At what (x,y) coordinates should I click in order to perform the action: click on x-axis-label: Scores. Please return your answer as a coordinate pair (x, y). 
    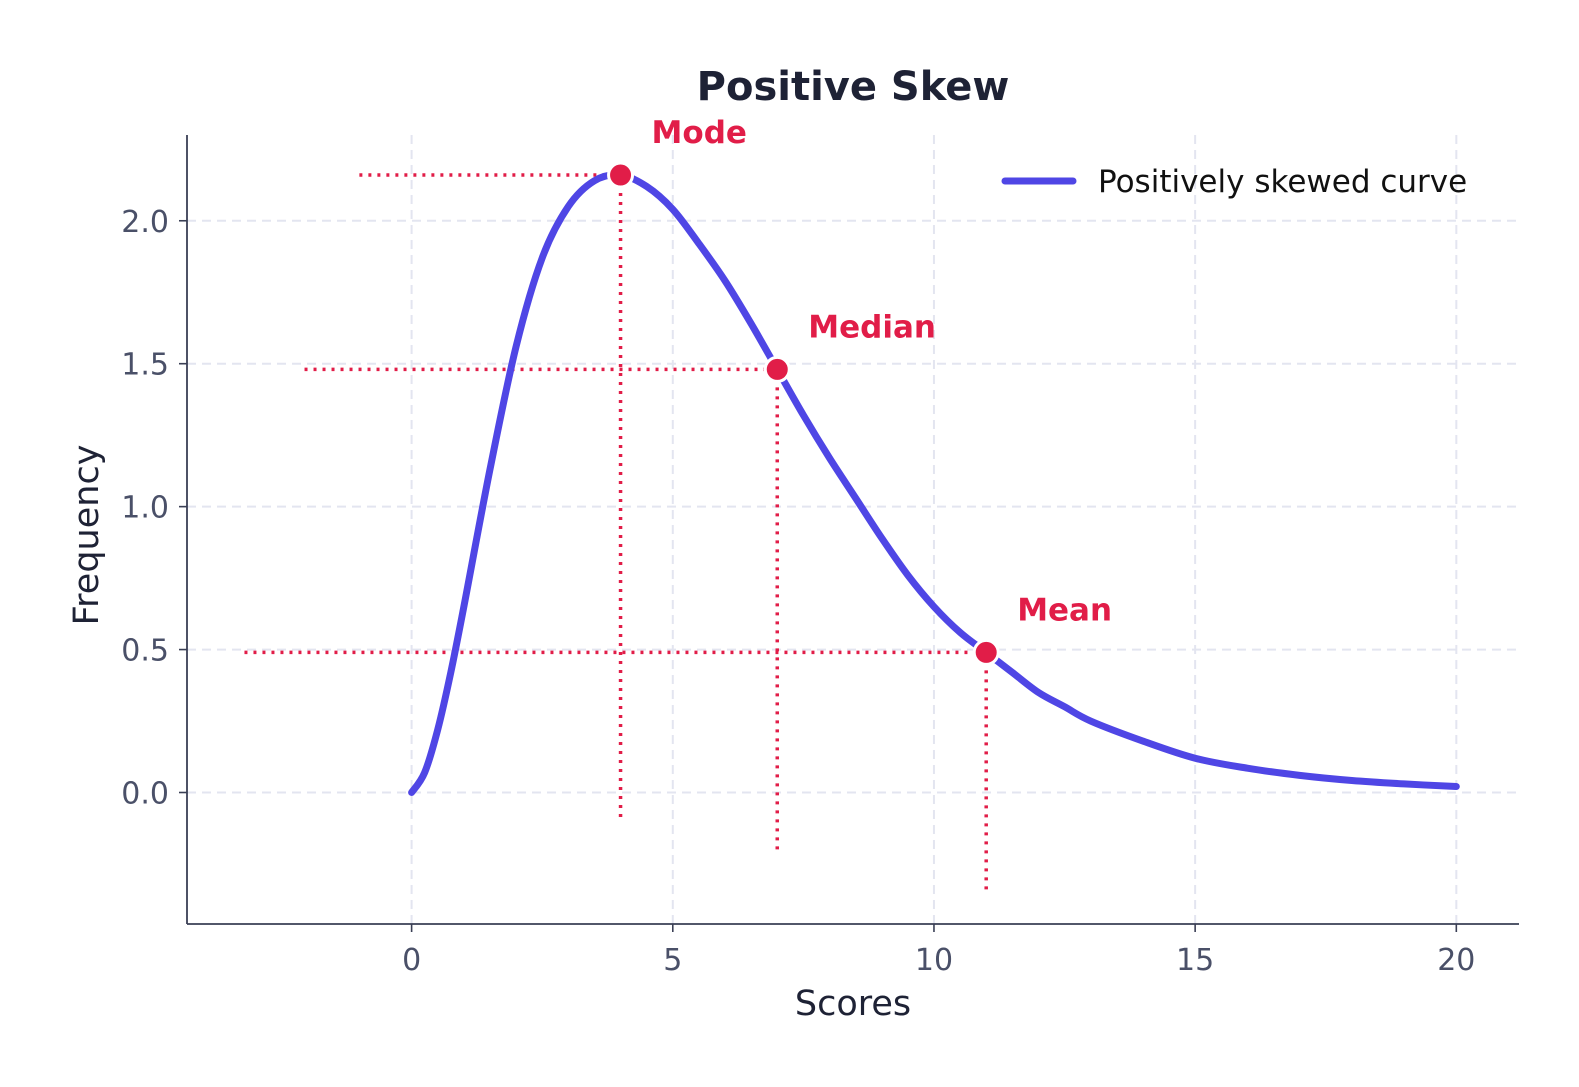
    Looking at the image, I should click on (853, 1004).